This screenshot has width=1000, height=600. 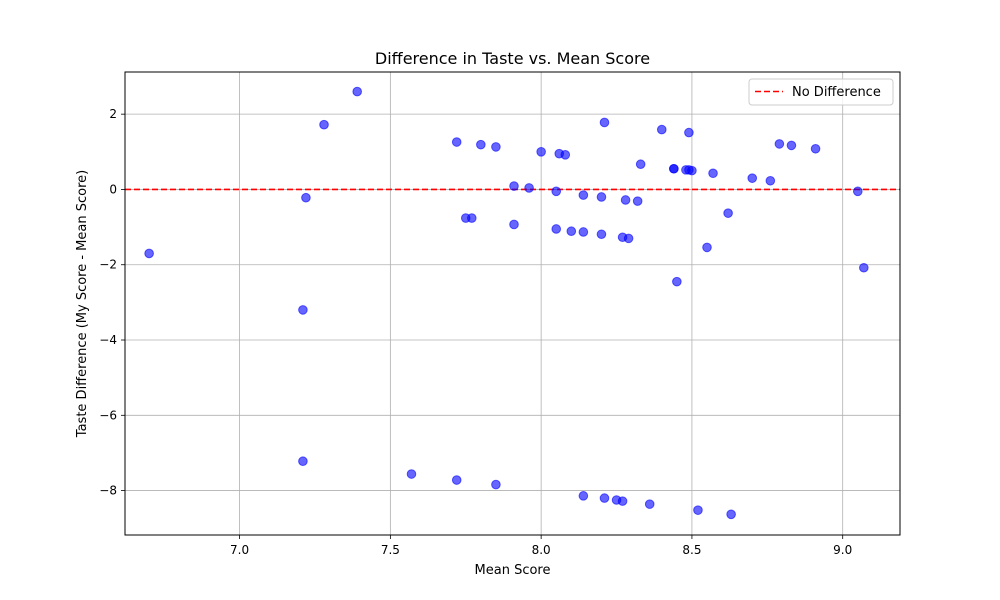 What do you see at coordinates (113, 189) in the screenshot?
I see `y-tick-label: 0` at bounding box center [113, 189].